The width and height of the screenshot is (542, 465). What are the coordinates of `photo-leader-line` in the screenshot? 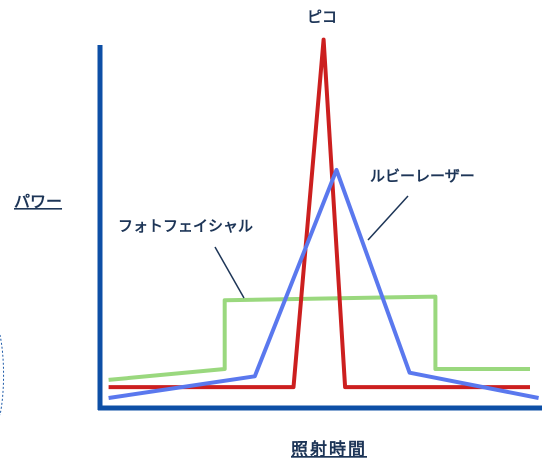 It's located at (229, 272).